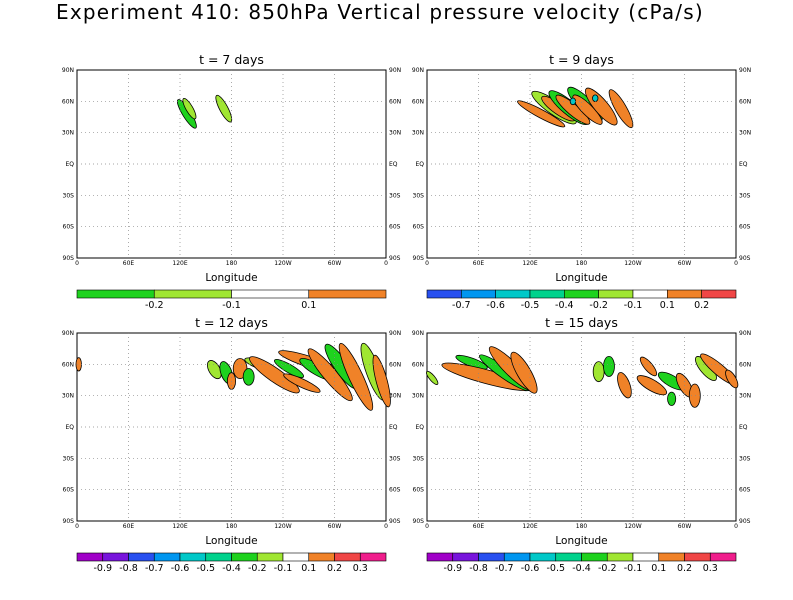 The width and height of the screenshot is (793, 600). I want to click on colorbar-label: 0.3, so click(710, 568).